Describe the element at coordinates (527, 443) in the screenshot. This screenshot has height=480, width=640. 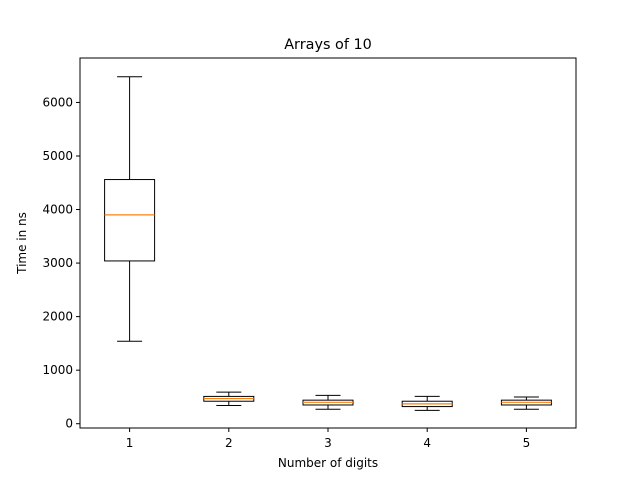
I see `x-tick-label: 5` at that location.